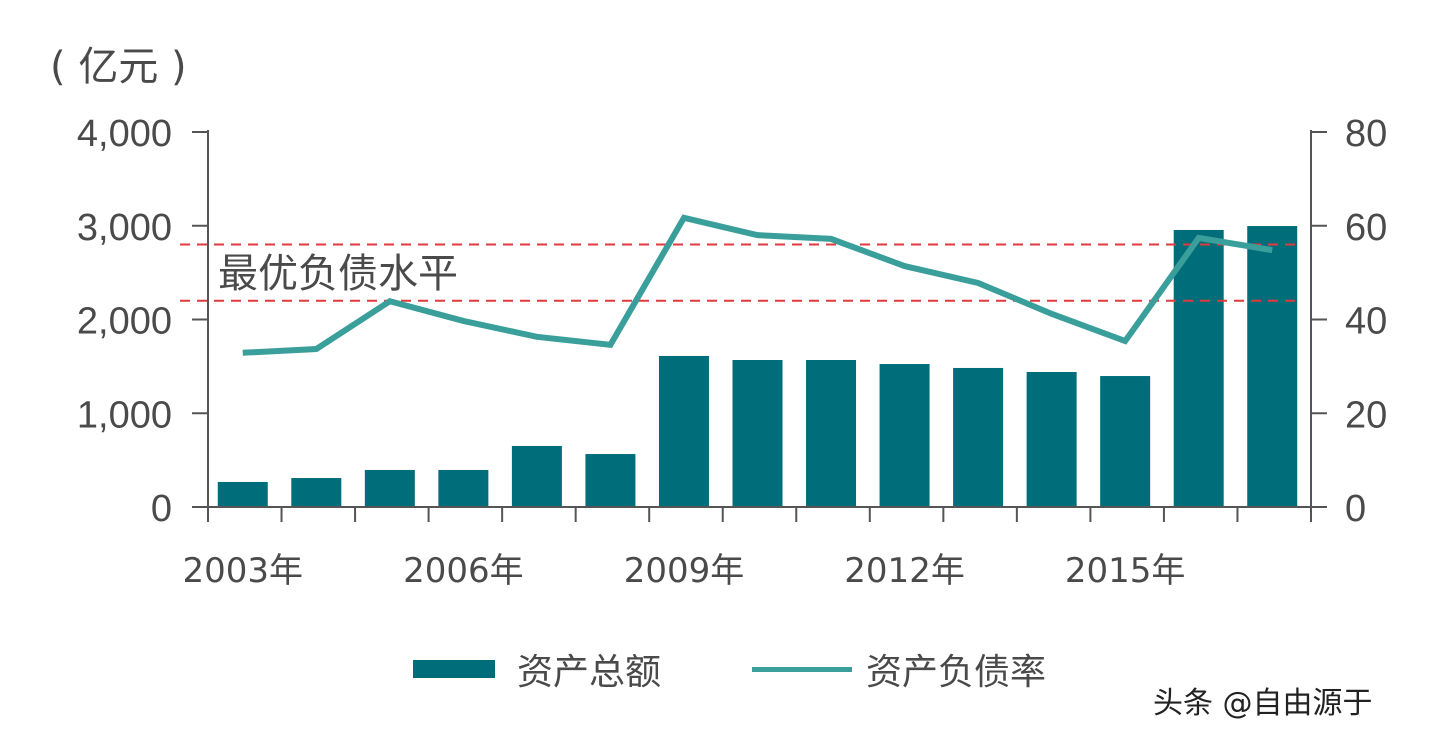 The width and height of the screenshot is (1437, 741). I want to click on x-tick-label: 2006年, so click(463, 571).